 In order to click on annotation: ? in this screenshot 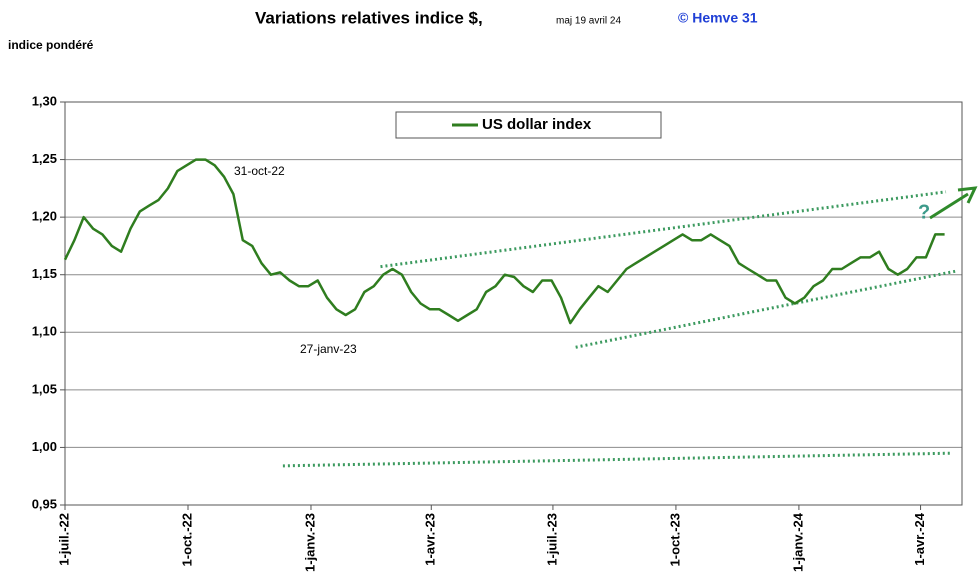, I will do `click(924, 212)`.